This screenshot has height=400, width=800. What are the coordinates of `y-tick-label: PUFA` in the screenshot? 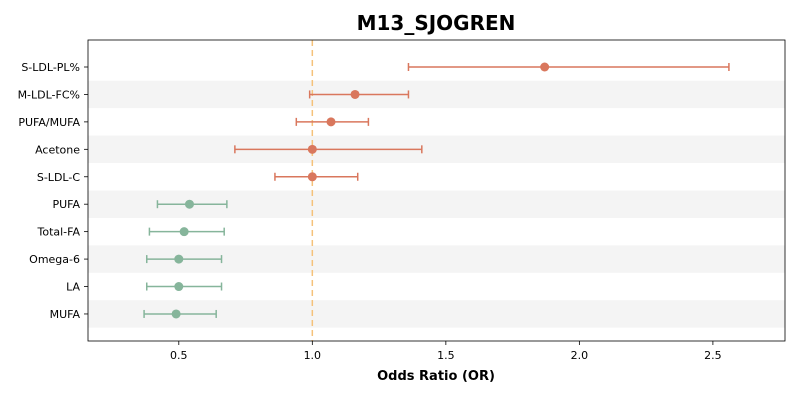 It's located at (66, 204).